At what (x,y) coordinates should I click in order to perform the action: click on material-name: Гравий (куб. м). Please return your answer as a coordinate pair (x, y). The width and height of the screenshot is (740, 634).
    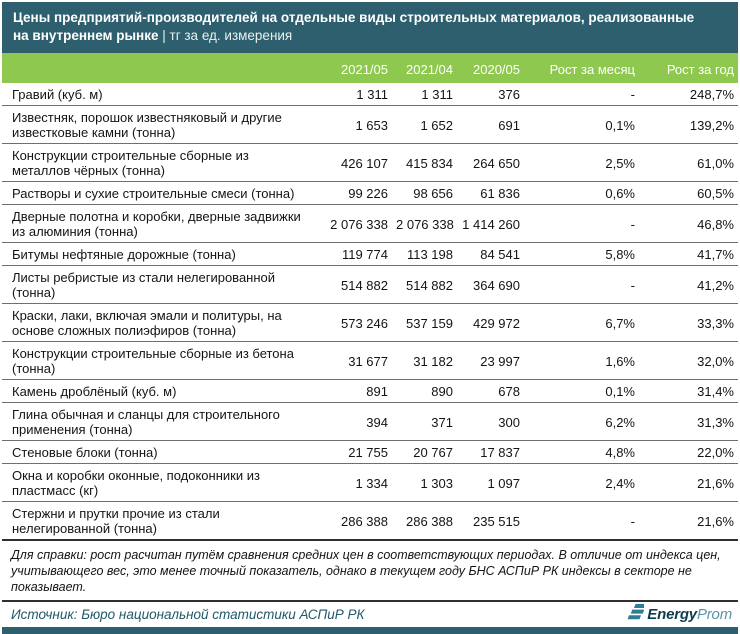
    Looking at the image, I should click on (154, 94).